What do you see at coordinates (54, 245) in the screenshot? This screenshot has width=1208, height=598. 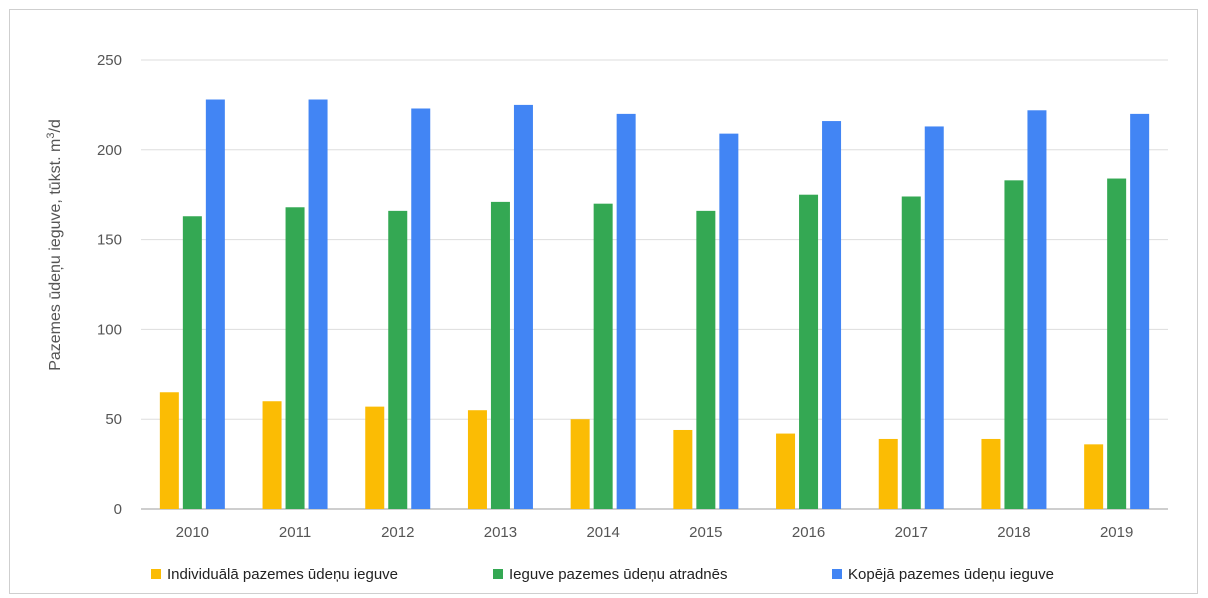 I see `y-axis-label: Pazemes ūdeņu ieguve, tūkst. m3/d` at bounding box center [54, 245].